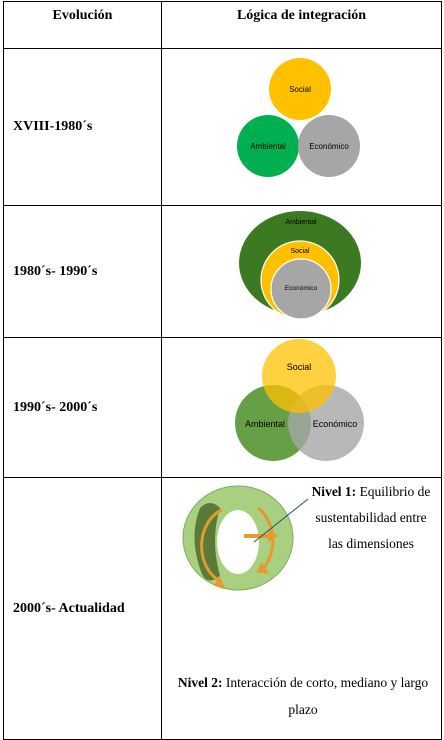  Describe the element at coordinates (245, 538) in the screenshot. I see `torus-image` at that location.